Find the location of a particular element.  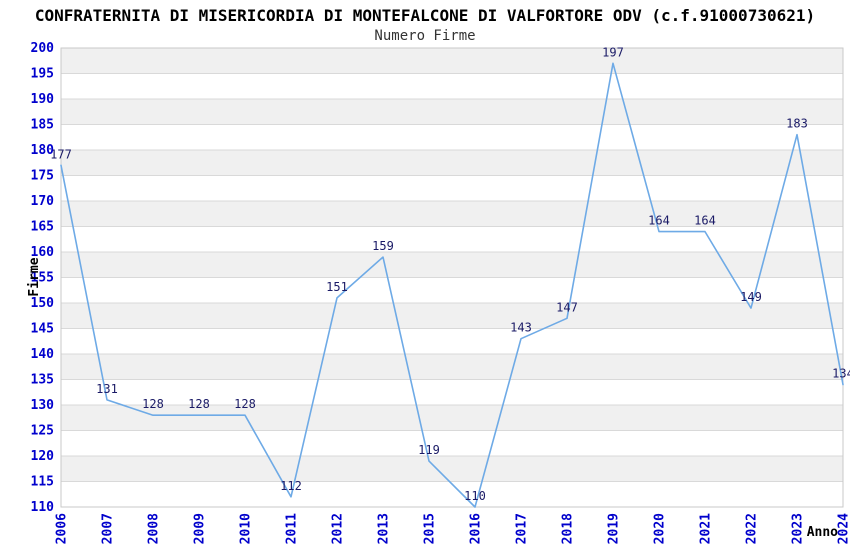

x-tick-label: 2012 is located at coordinates (338, 528).